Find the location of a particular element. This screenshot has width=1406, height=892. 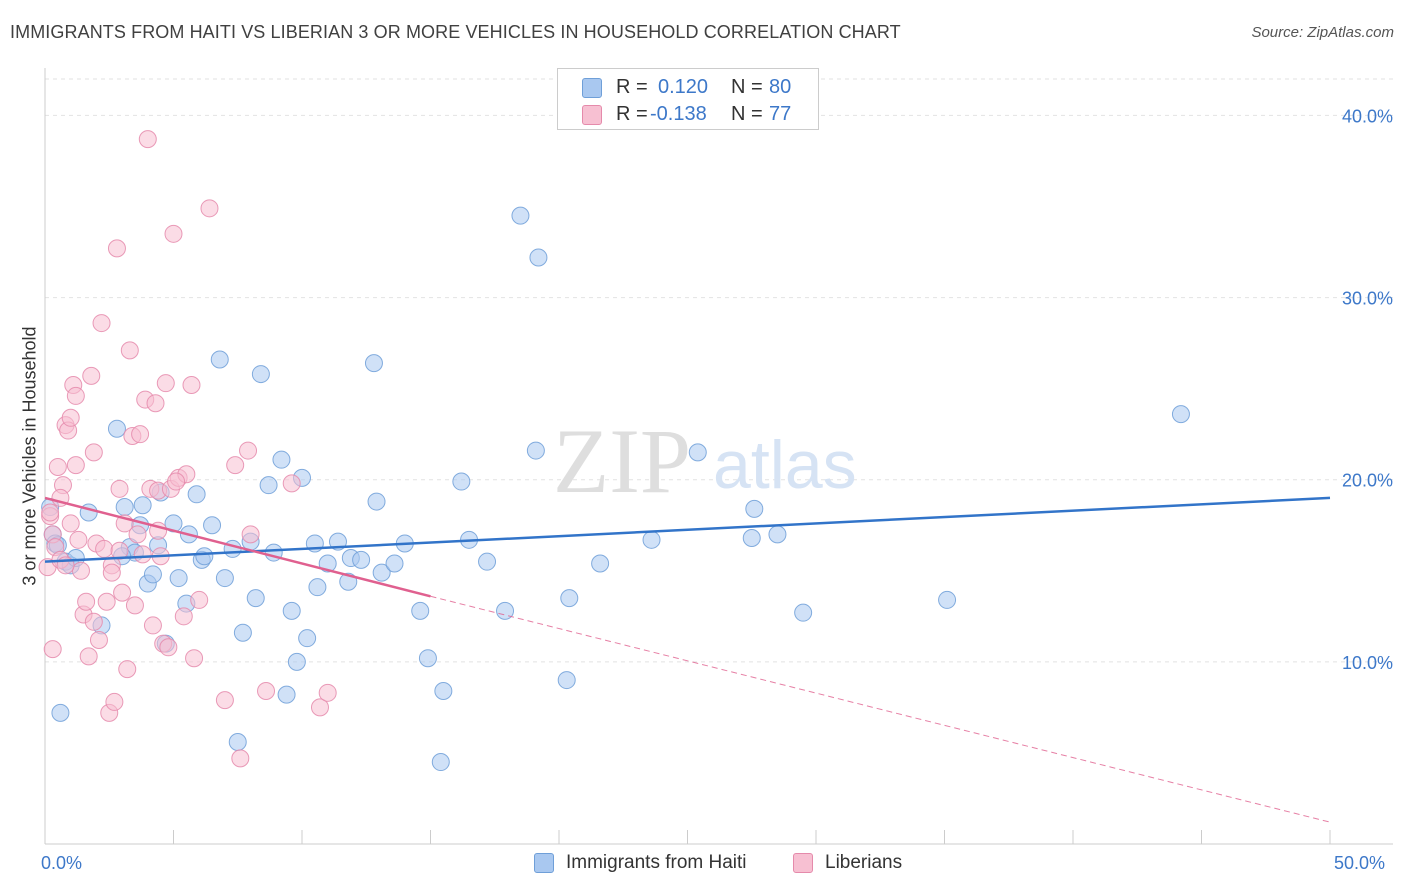

y-tick-label: 30.0% is located at coordinates (1367, 299).